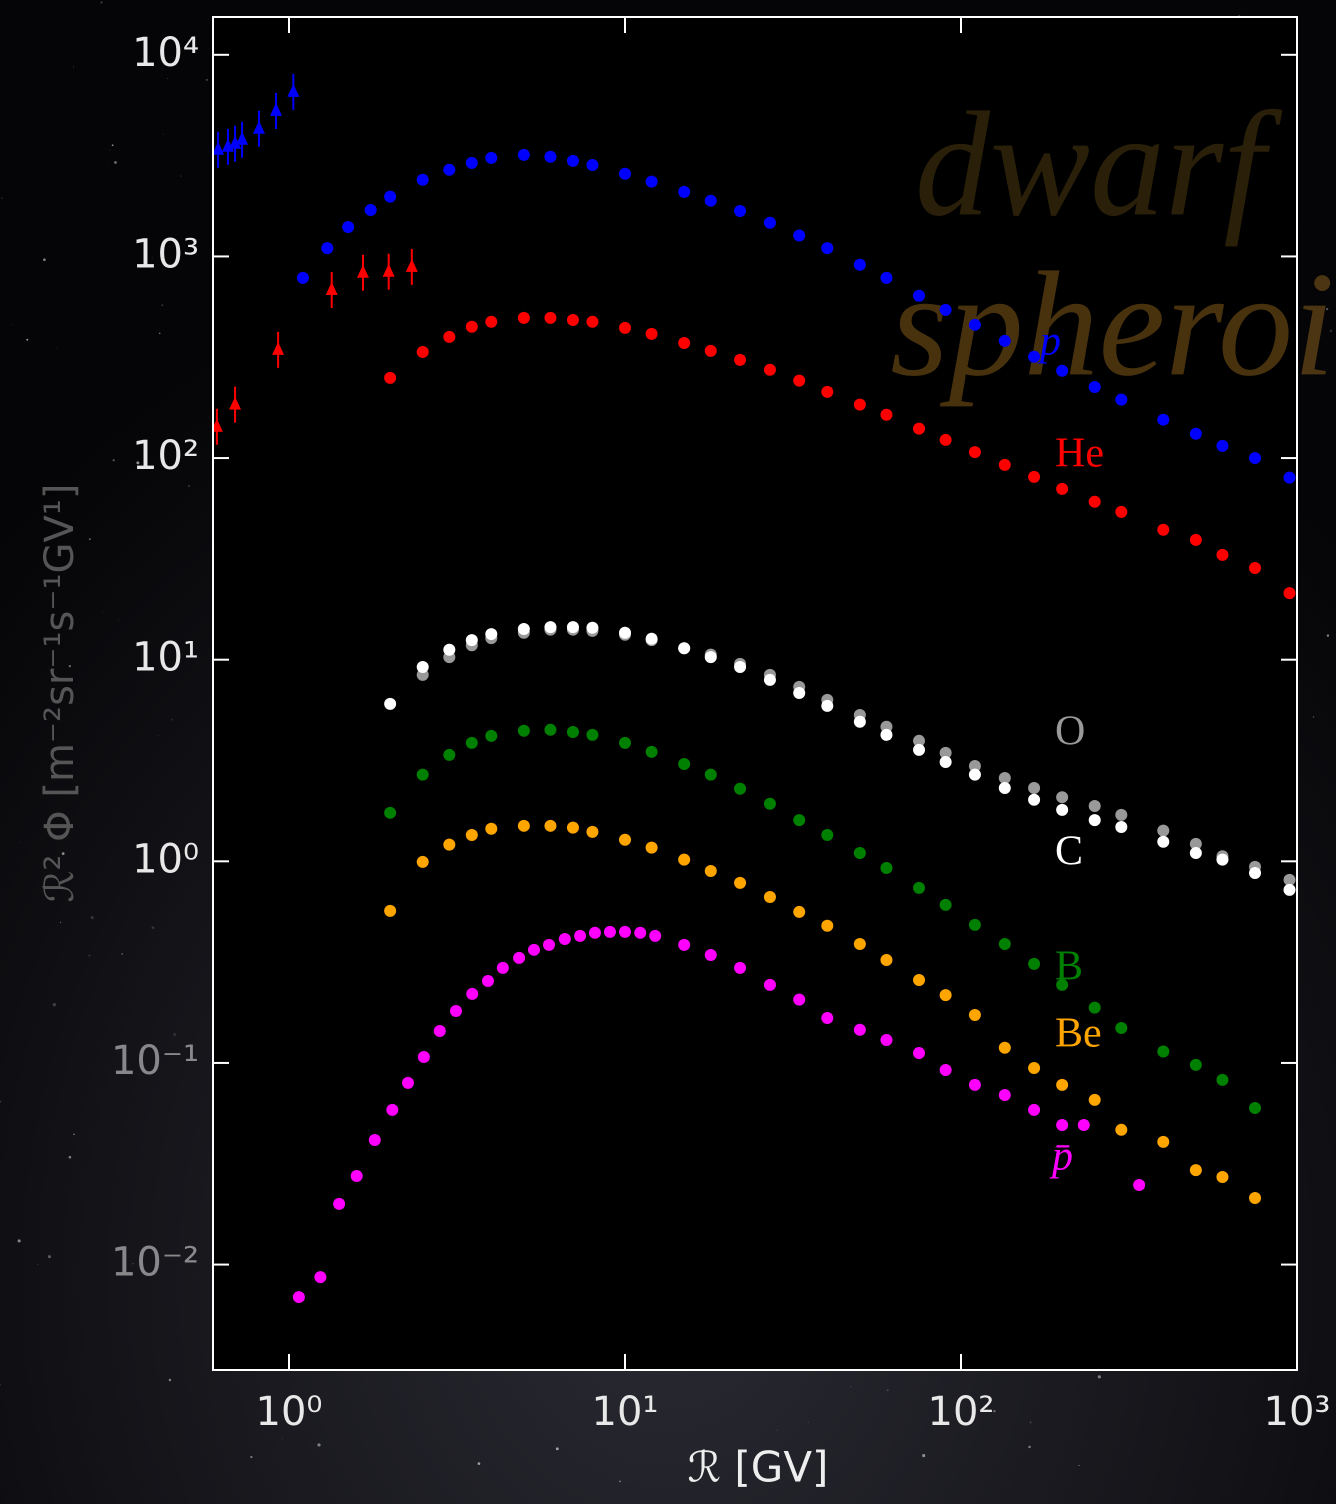 This screenshot has height=1504, width=1336. Describe the element at coordinates (1069, 852) in the screenshot. I see `series-label: C` at that location.